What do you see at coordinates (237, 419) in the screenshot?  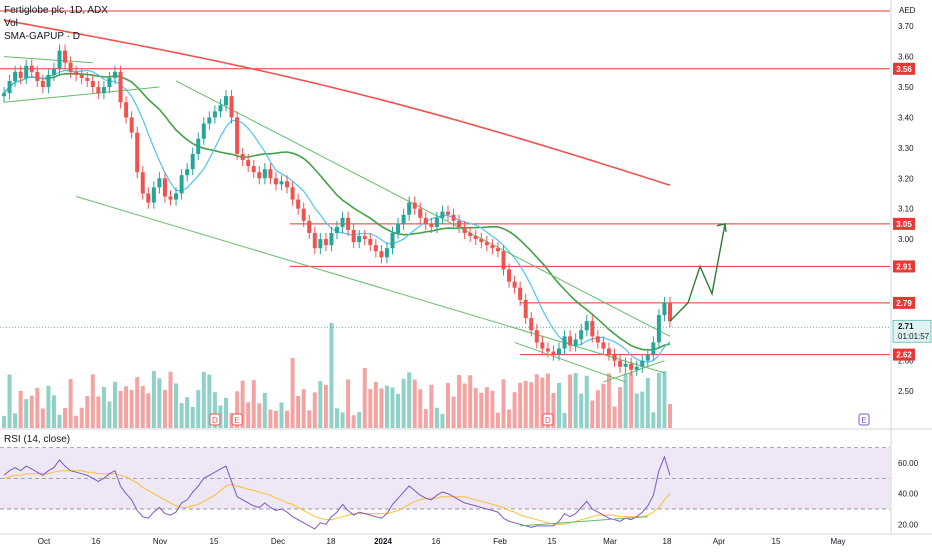 I see `event-box` at bounding box center [237, 419].